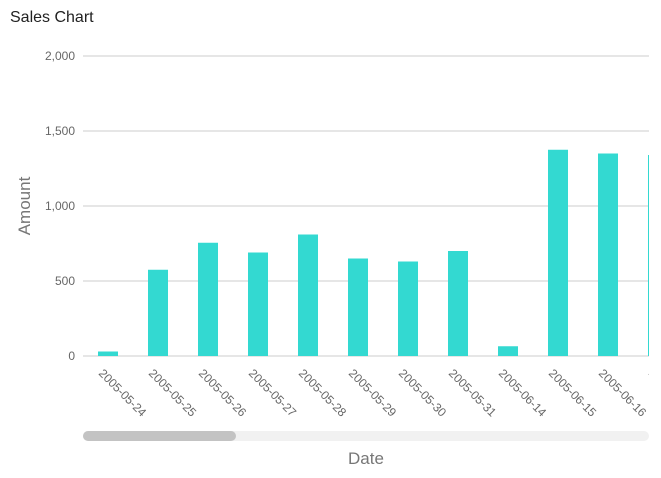 The height and width of the screenshot is (478, 661). Describe the element at coordinates (71, 356) in the screenshot. I see `y-tick-label: 0` at that location.